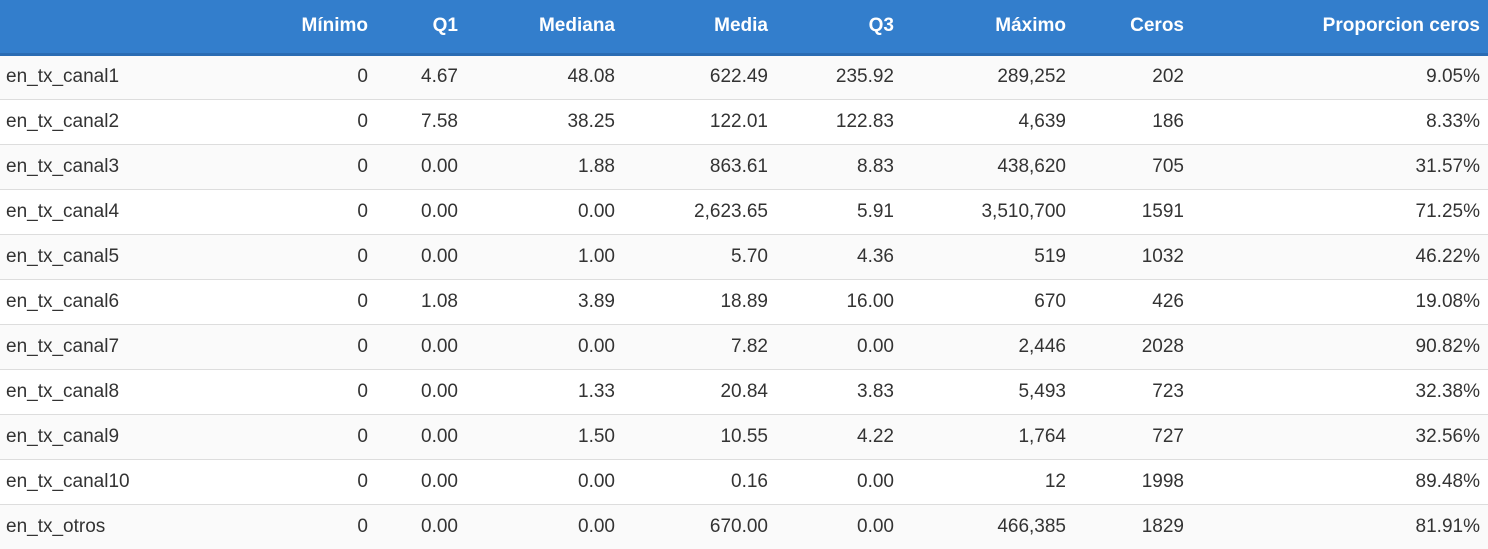  I want to click on cell-q1: 4.67, so click(439, 76).